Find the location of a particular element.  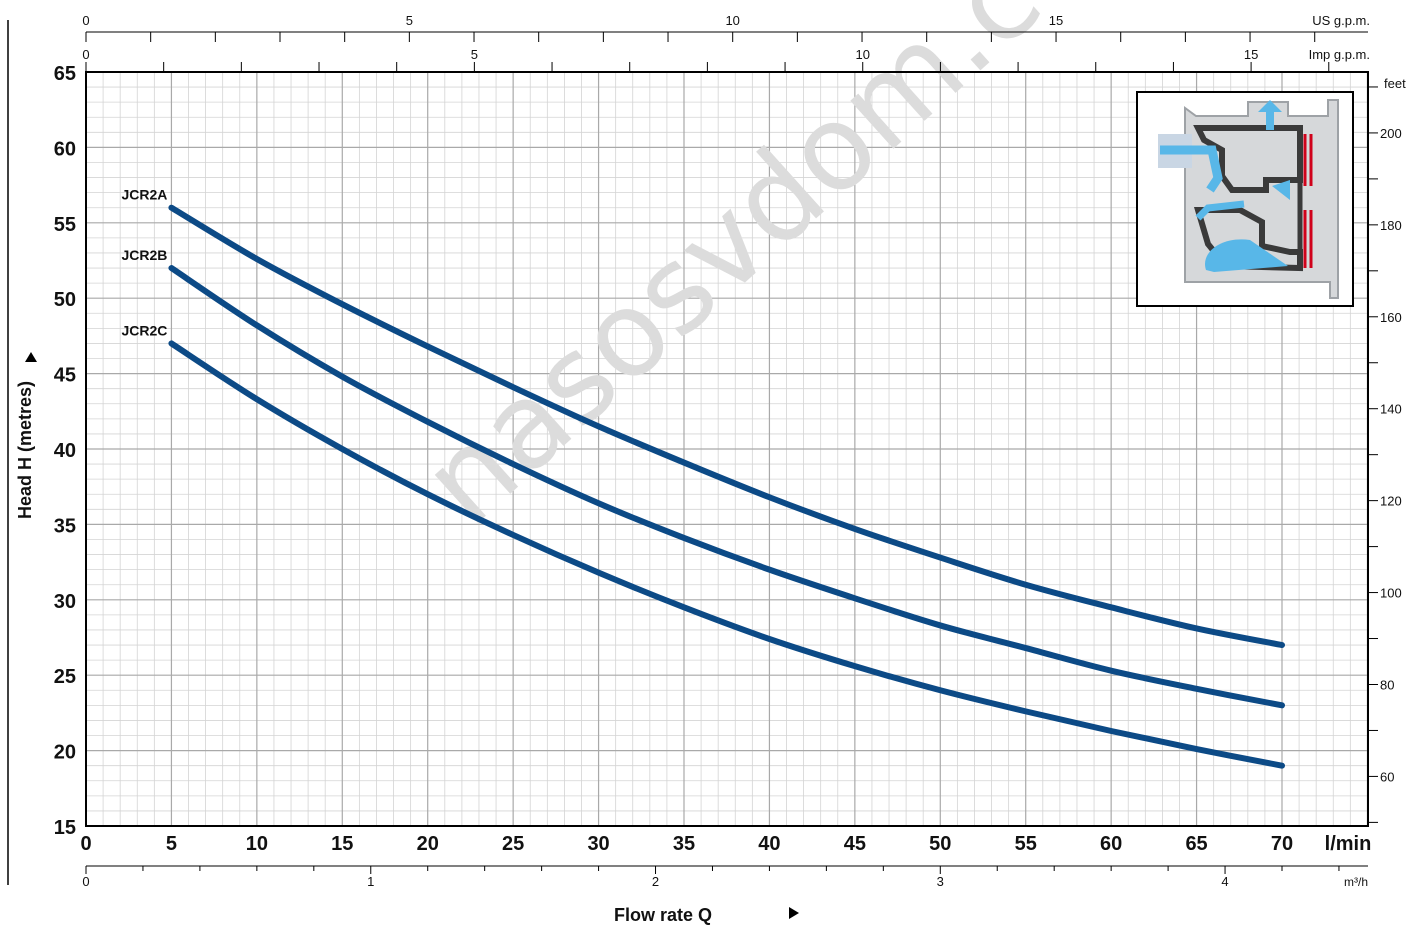

x-unit-label: l/min is located at coordinates (1348, 844).